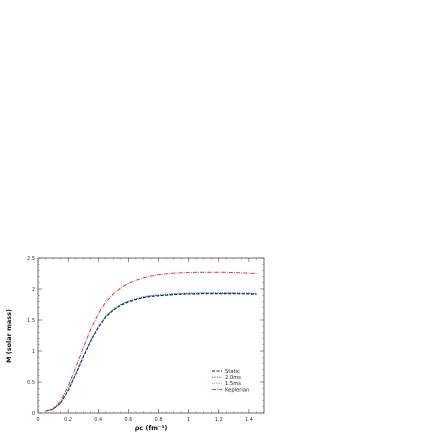  What do you see at coordinates (33, 290) in the screenshot?
I see `y-tick-label: 2` at bounding box center [33, 290].